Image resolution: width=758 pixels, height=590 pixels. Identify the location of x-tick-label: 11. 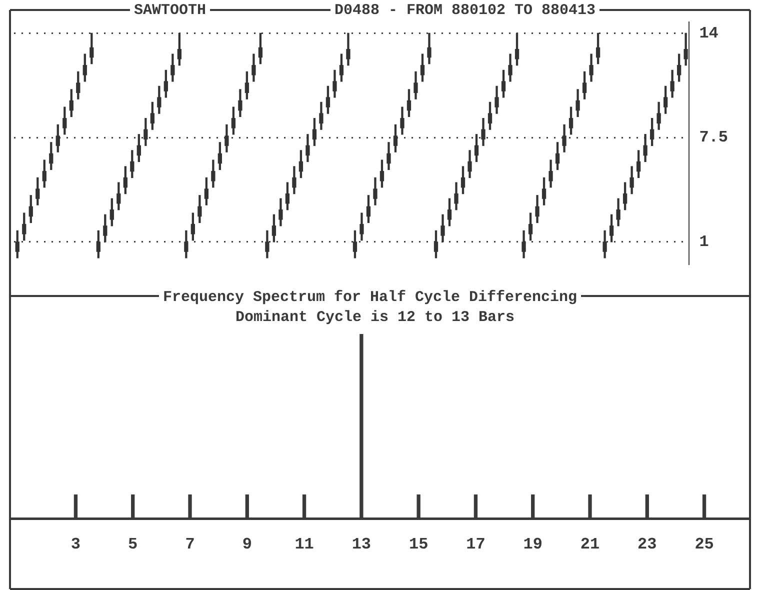
(304, 544).